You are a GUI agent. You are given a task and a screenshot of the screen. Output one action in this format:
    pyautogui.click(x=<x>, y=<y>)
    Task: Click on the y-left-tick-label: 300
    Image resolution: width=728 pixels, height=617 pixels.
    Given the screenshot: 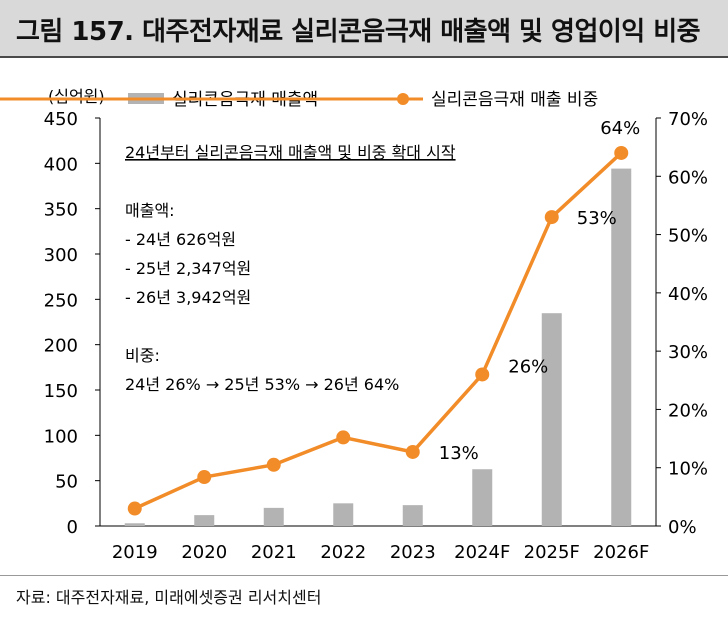 What is the action you would take?
    pyautogui.click(x=61, y=255)
    